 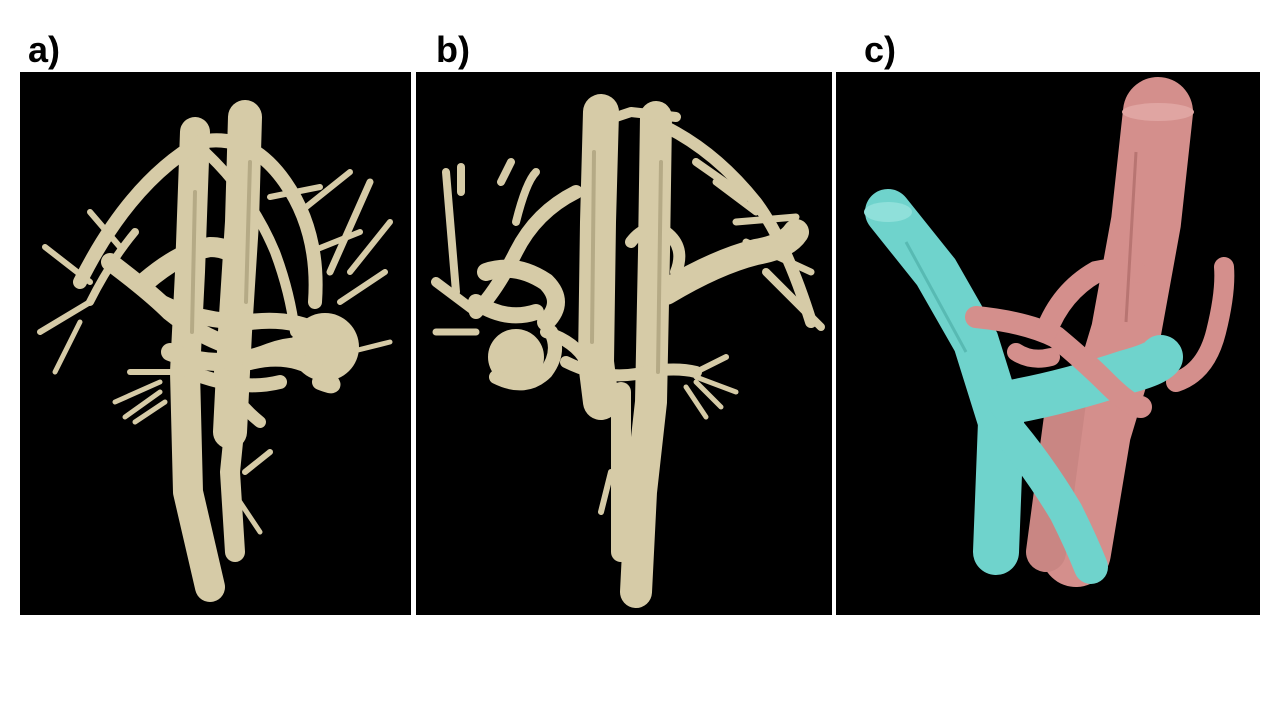 I want to click on panel-label-c: c), so click(x=880, y=49).